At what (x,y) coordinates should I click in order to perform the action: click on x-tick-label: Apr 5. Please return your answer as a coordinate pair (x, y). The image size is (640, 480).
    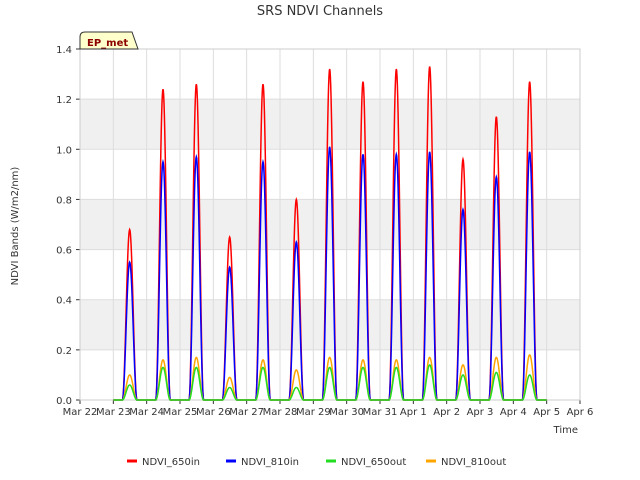
    Looking at the image, I should click on (546, 412).